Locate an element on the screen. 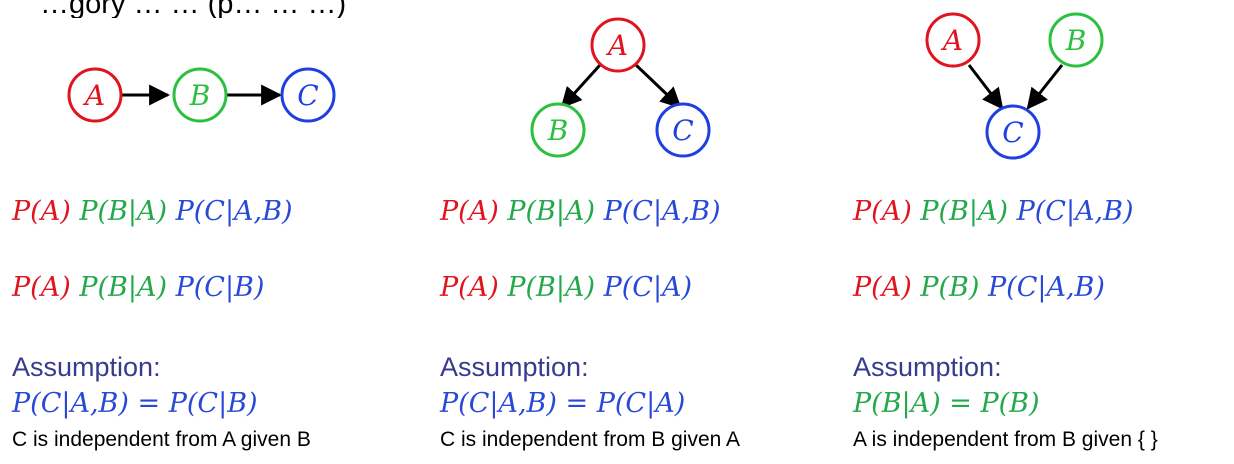 Image resolution: width=1234 pixels, height=464 pixels. col1-assumption-equation: P(C|A,B) = P(C|B) is located at coordinates (135, 403).